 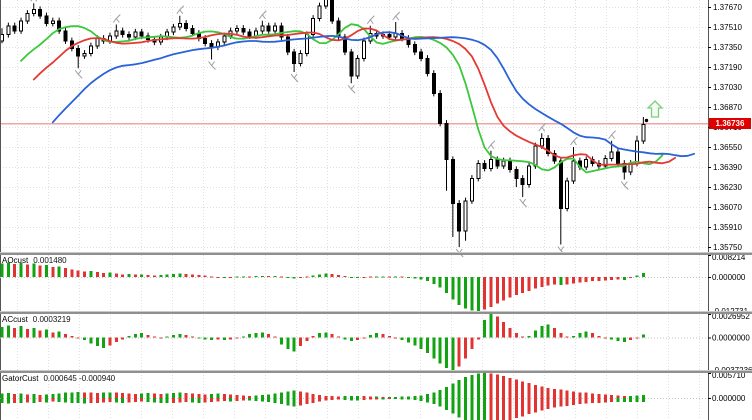 I want to click on gatorcust-histogram, so click(x=322, y=396).